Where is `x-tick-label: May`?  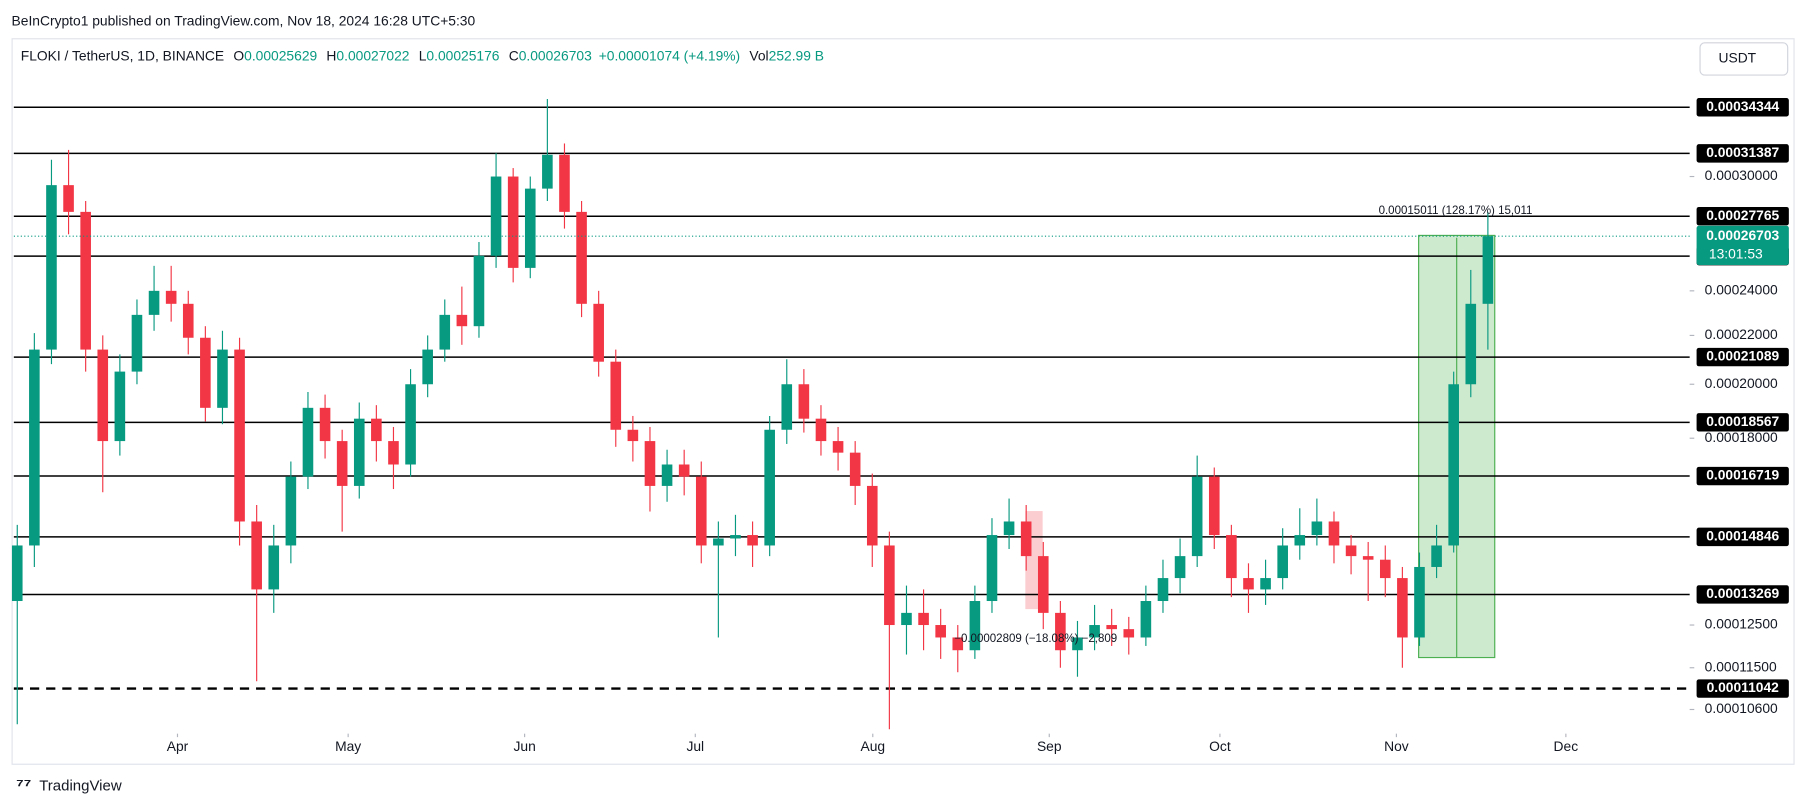 x-tick-label: May is located at coordinates (348, 746).